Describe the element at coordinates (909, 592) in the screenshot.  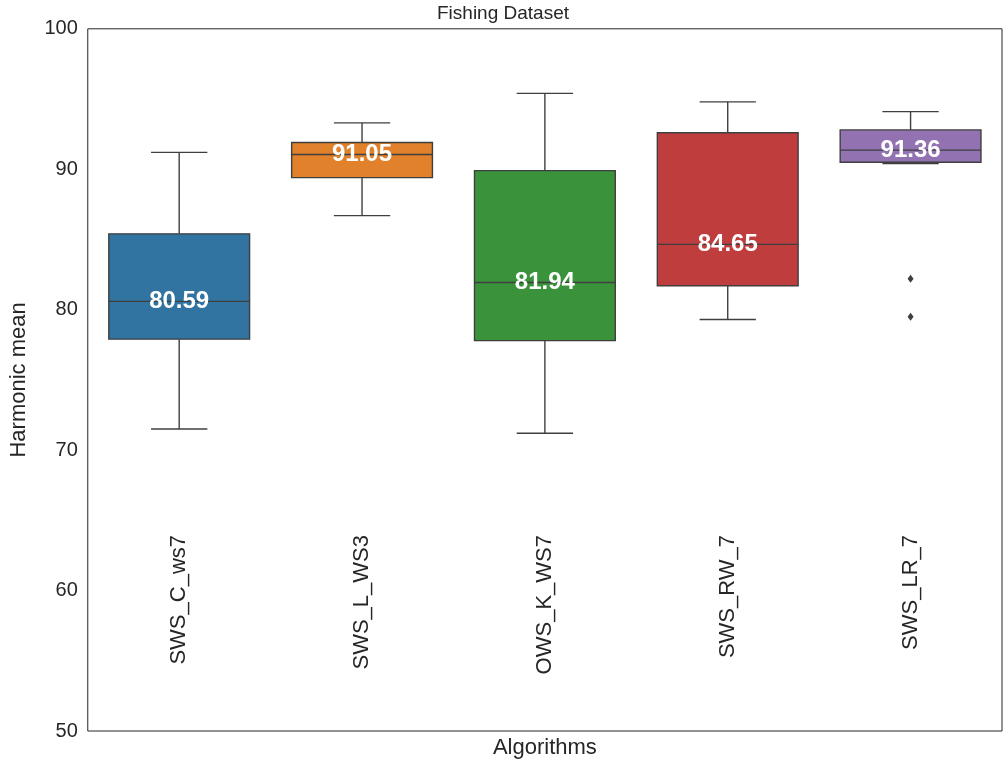
I see `x-tick-label: SWS_LR_7` at that location.